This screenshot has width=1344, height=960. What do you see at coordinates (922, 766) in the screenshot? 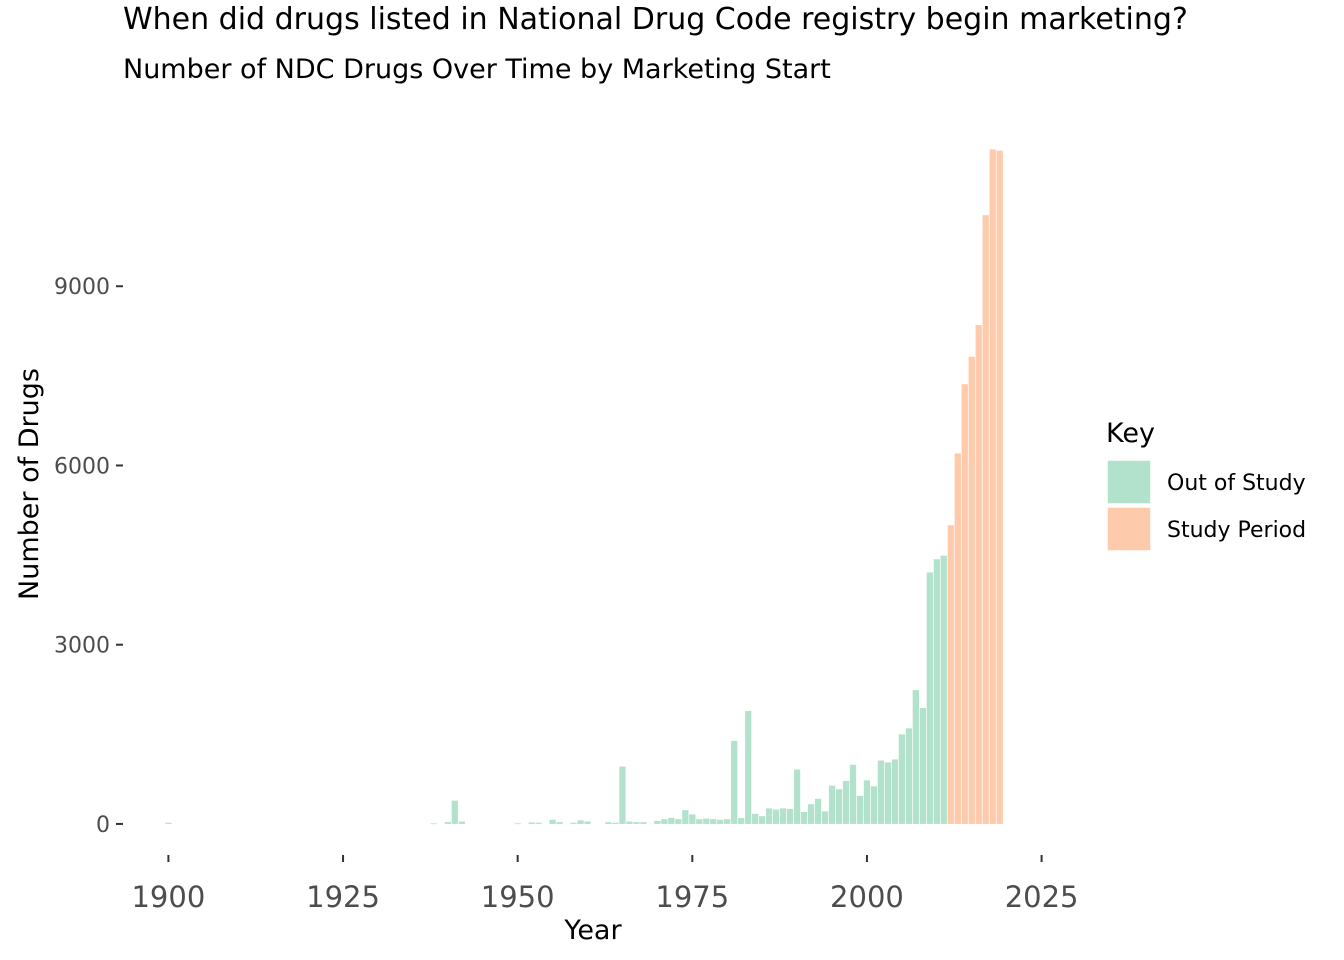
I see `bar-out-of-study-2008` at bounding box center [922, 766].